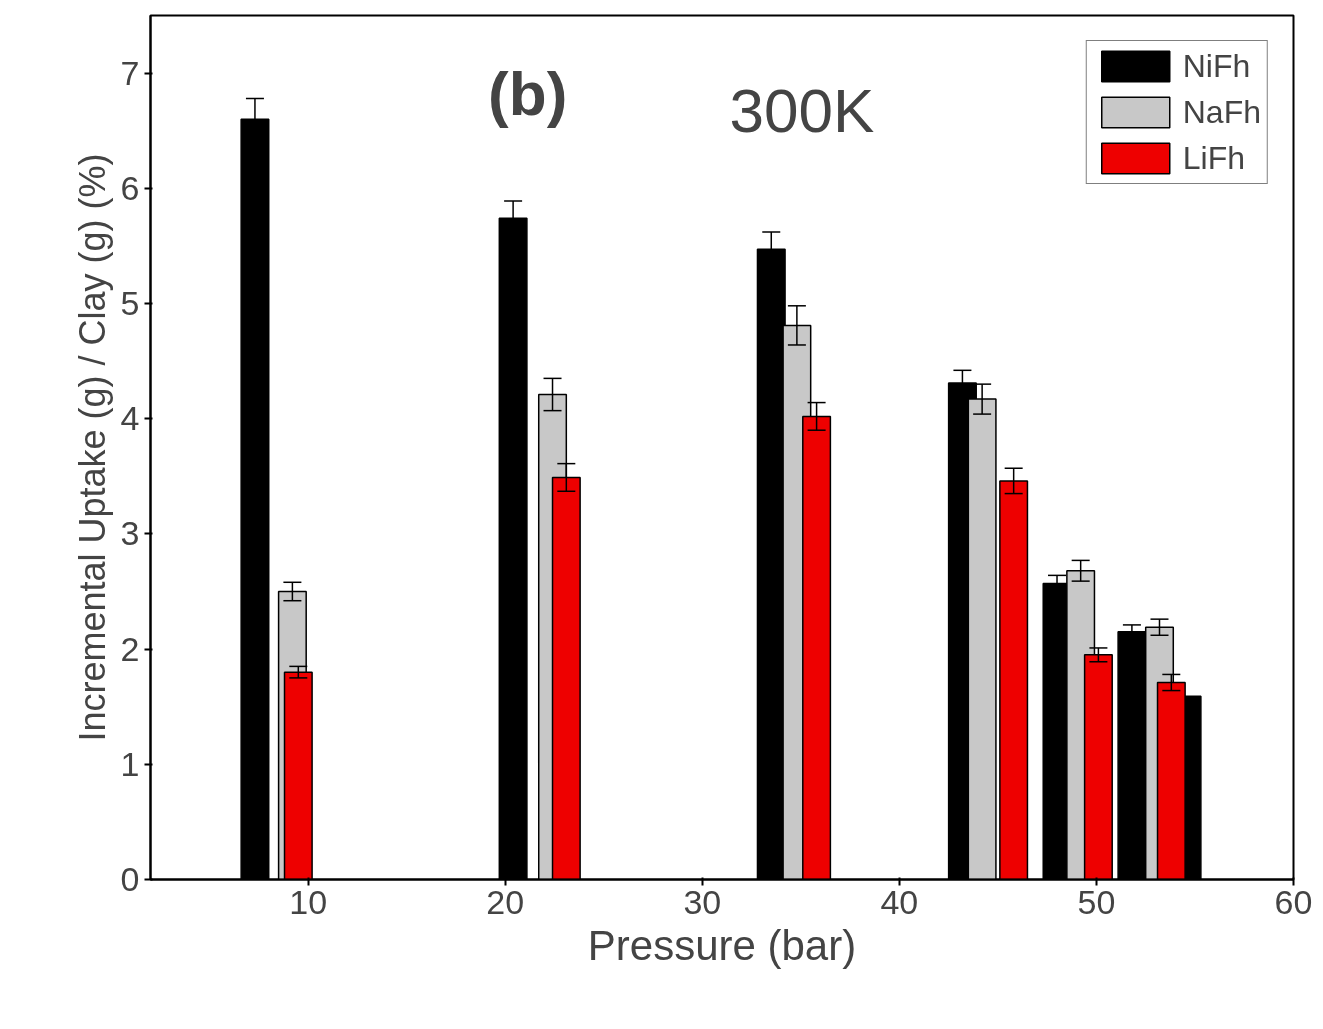 The height and width of the screenshot is (1029, 1323). What do you see at coordinates (130, 418) in the screenshot?
I see `y-tick-label: 4` at bounding box center [130, 418].